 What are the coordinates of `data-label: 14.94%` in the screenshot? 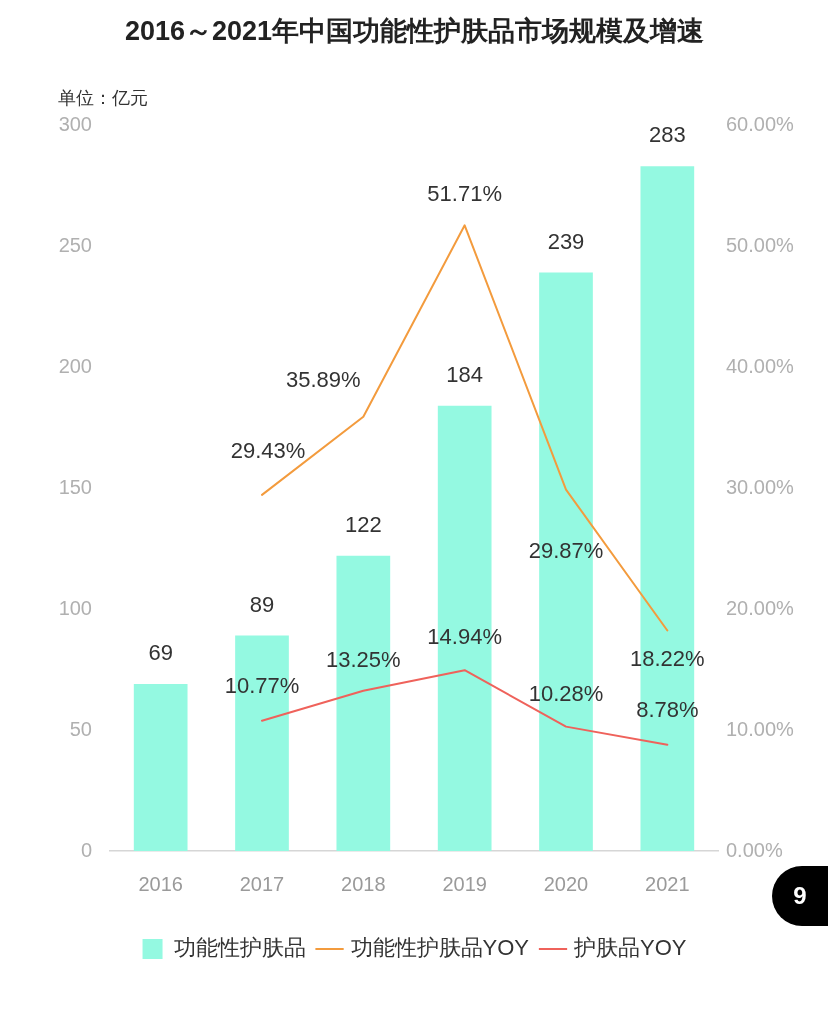 It's located at (464, 637).